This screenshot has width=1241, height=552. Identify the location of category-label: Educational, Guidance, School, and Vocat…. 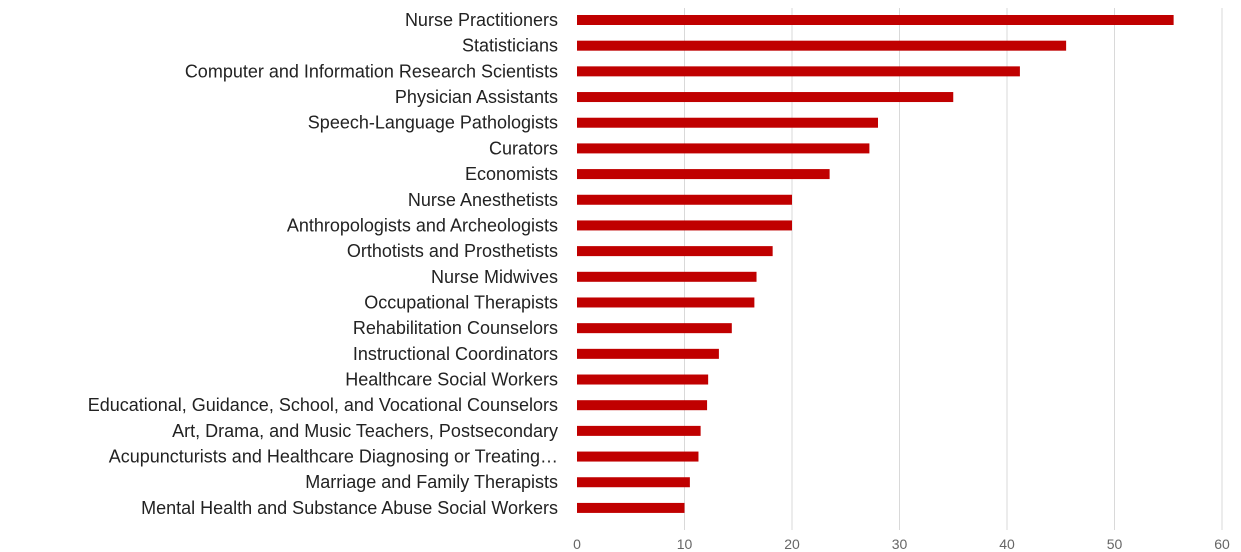
(323, 405).